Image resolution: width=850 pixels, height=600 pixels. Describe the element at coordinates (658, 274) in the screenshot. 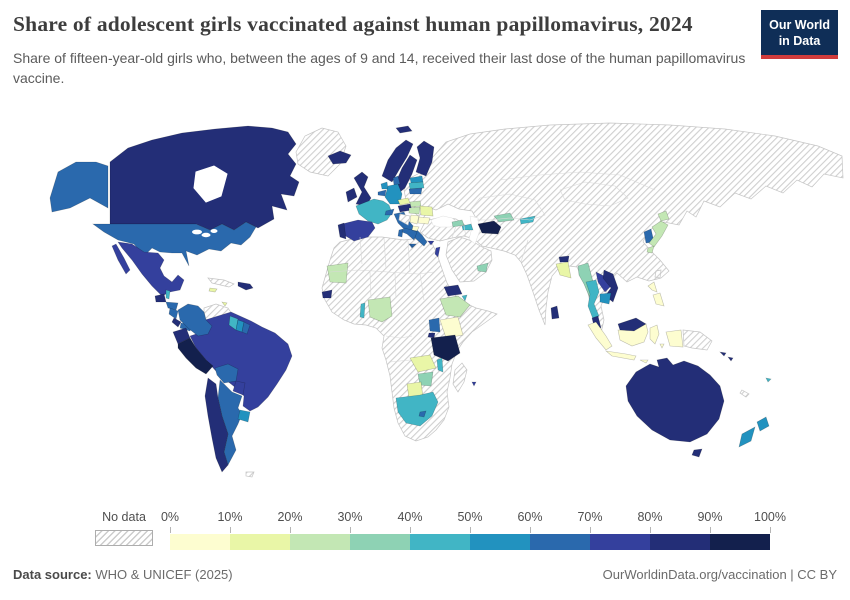

I see `region-taiwan` at that location.